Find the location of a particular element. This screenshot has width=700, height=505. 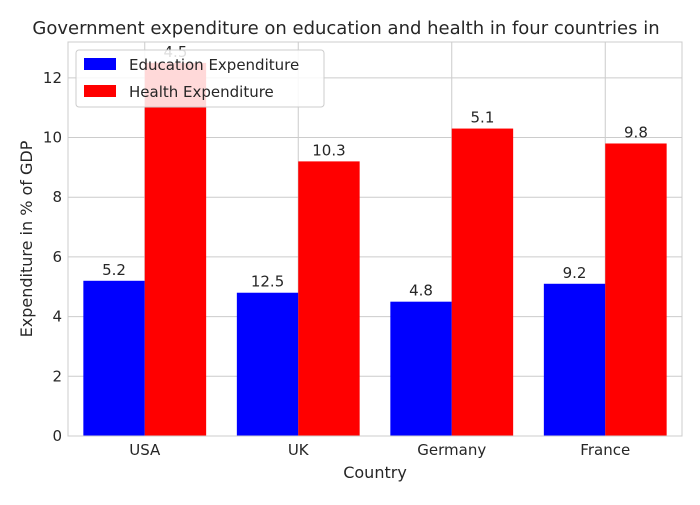

y-axis-label: Expenditure in % of GDP is located at coordinates (26, 238).